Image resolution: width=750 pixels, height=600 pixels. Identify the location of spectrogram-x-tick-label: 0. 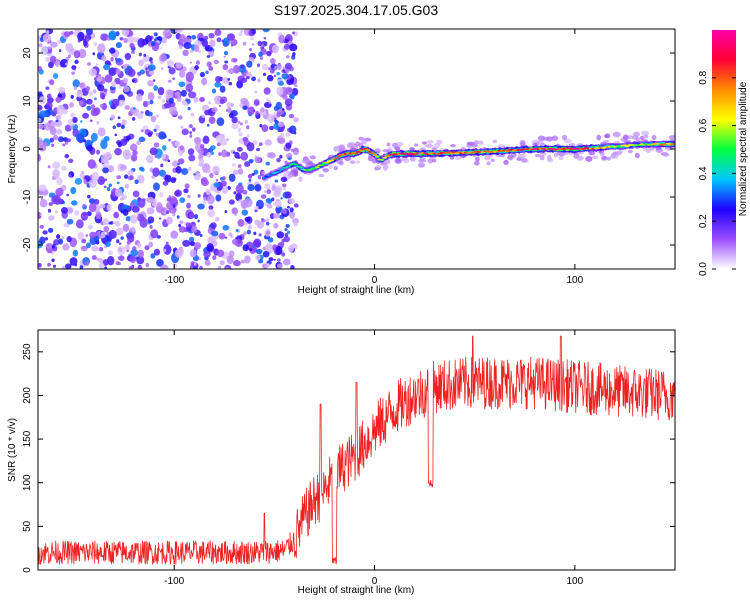
(375, 280).